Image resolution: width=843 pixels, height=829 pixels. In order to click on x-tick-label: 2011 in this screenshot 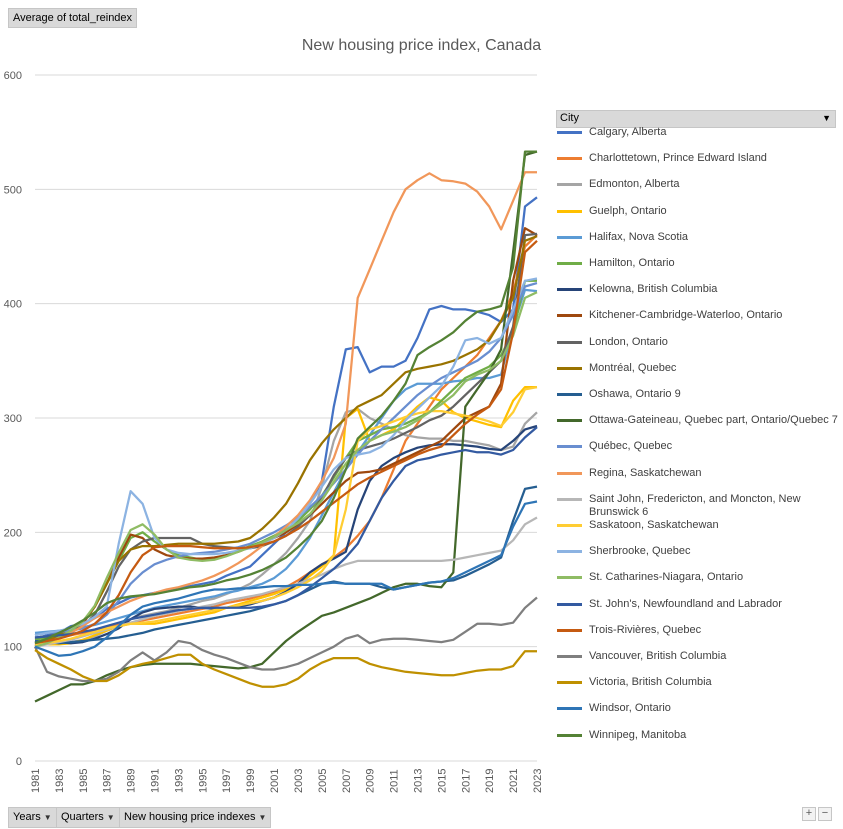, I will do `click(395, 781)`.